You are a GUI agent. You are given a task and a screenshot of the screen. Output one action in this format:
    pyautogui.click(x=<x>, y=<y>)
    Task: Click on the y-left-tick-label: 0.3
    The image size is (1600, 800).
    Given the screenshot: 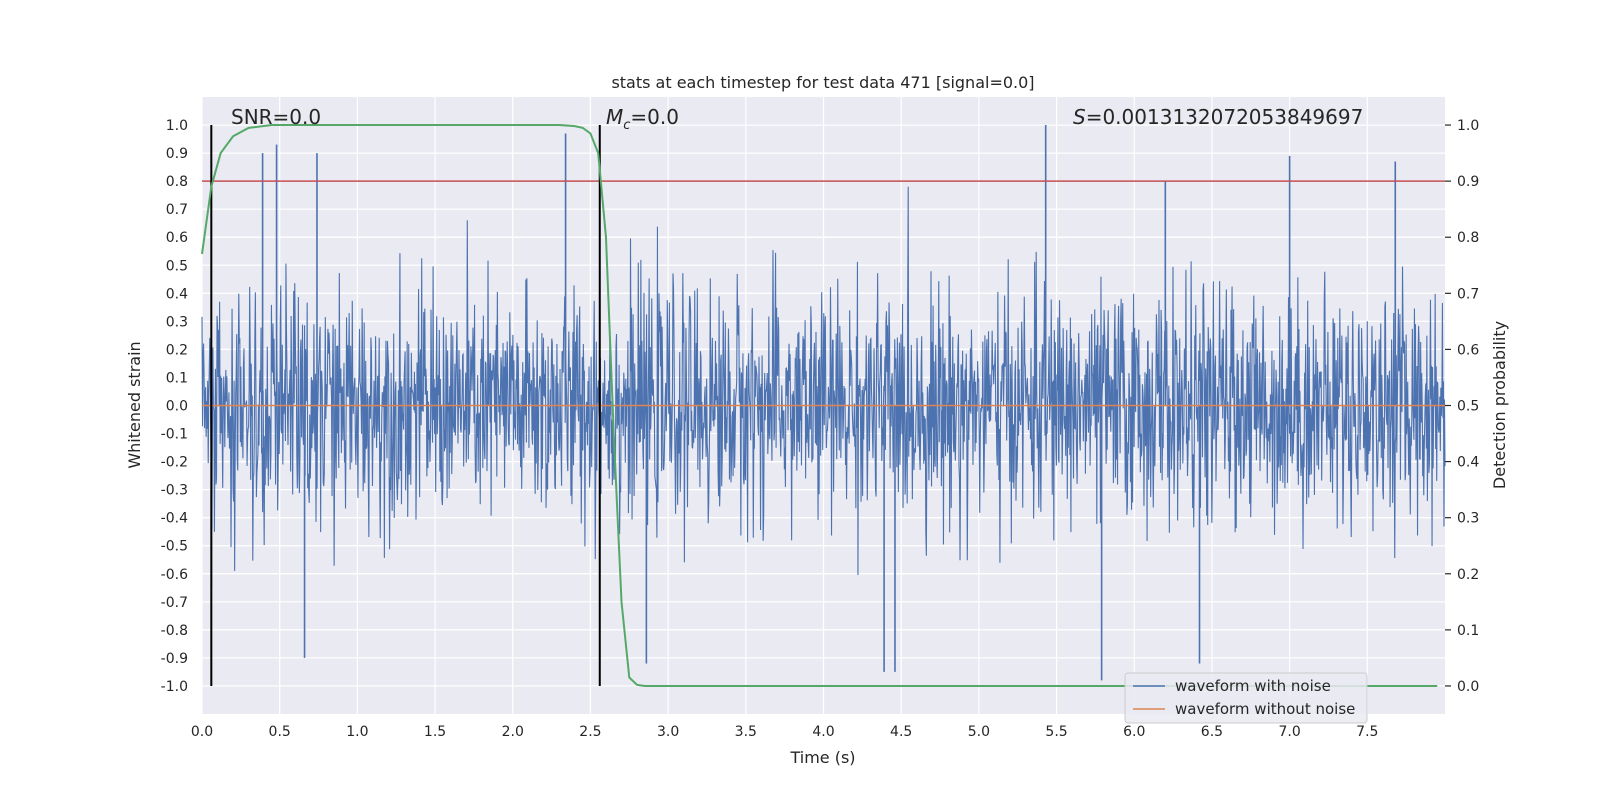 What is the action you would take?
    pyautogui.click(x=177, y=322)
    